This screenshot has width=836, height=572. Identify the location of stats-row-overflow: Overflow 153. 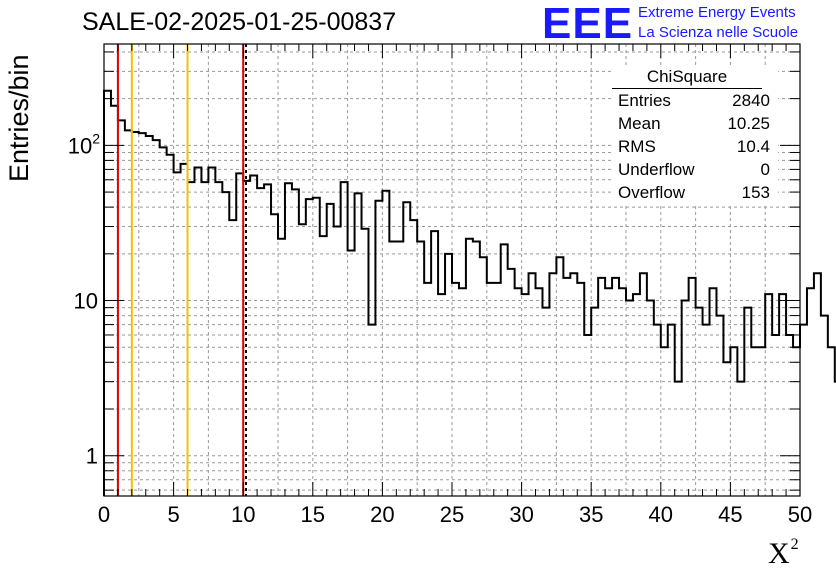
(695, 192).